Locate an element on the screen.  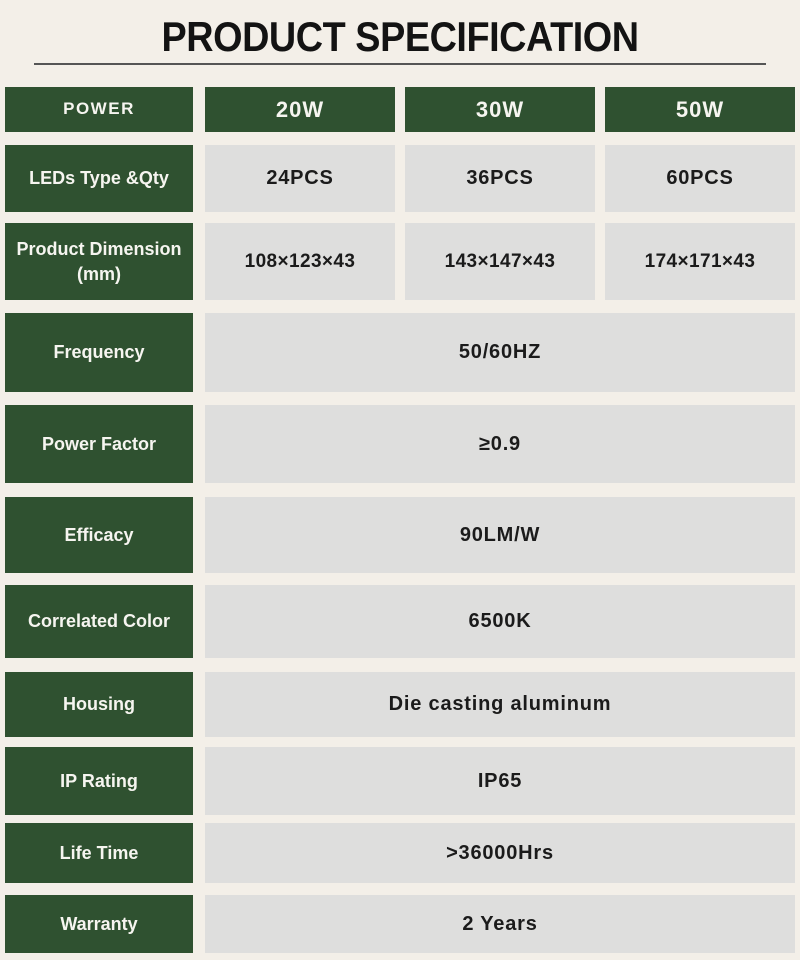
row-label: Frequency is located at coordinates (99, 352).